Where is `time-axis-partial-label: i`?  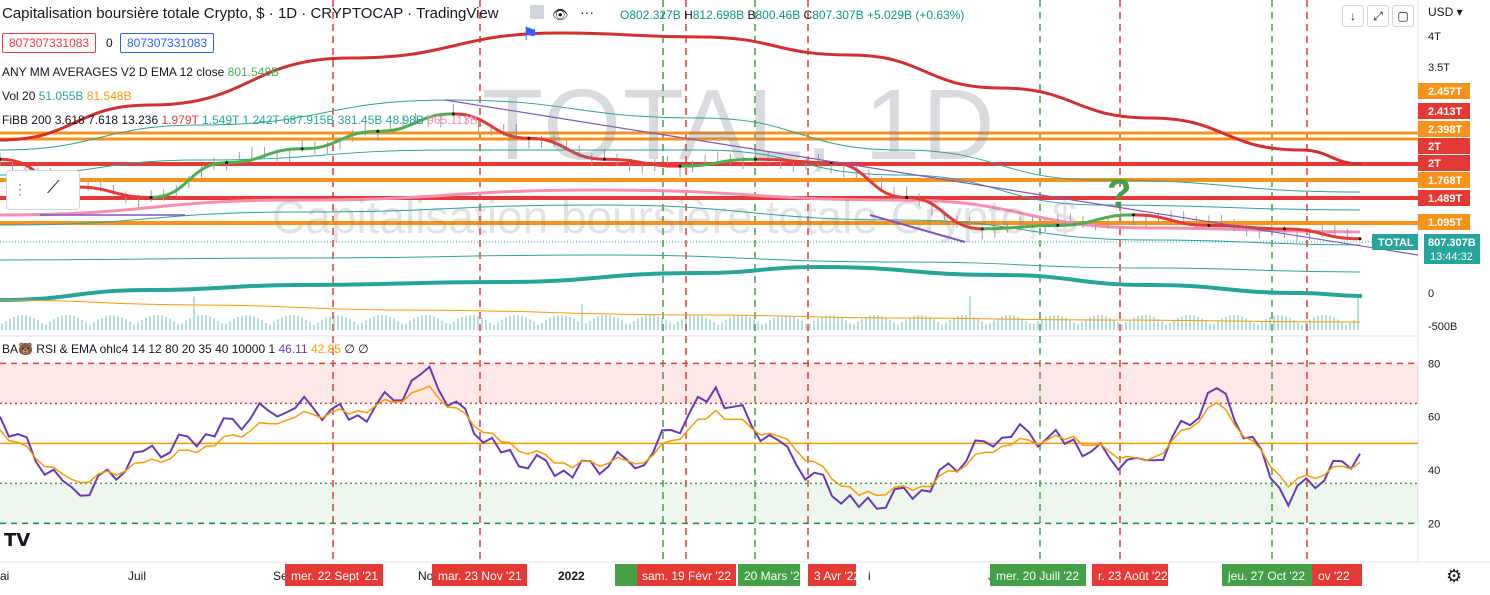
time-axis-partial-label: i is located at coordinates (869, 576).